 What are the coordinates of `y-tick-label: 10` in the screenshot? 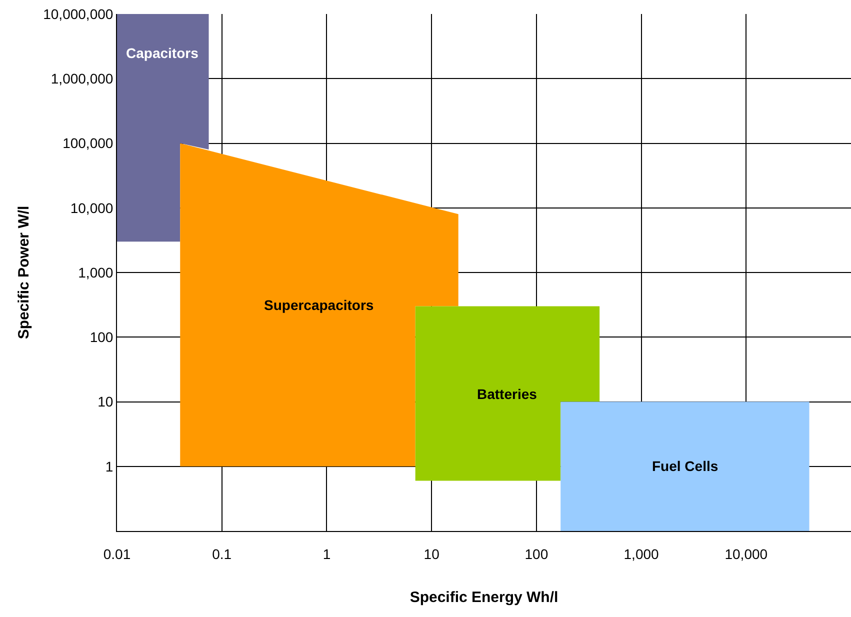 It's located at (106, 402).